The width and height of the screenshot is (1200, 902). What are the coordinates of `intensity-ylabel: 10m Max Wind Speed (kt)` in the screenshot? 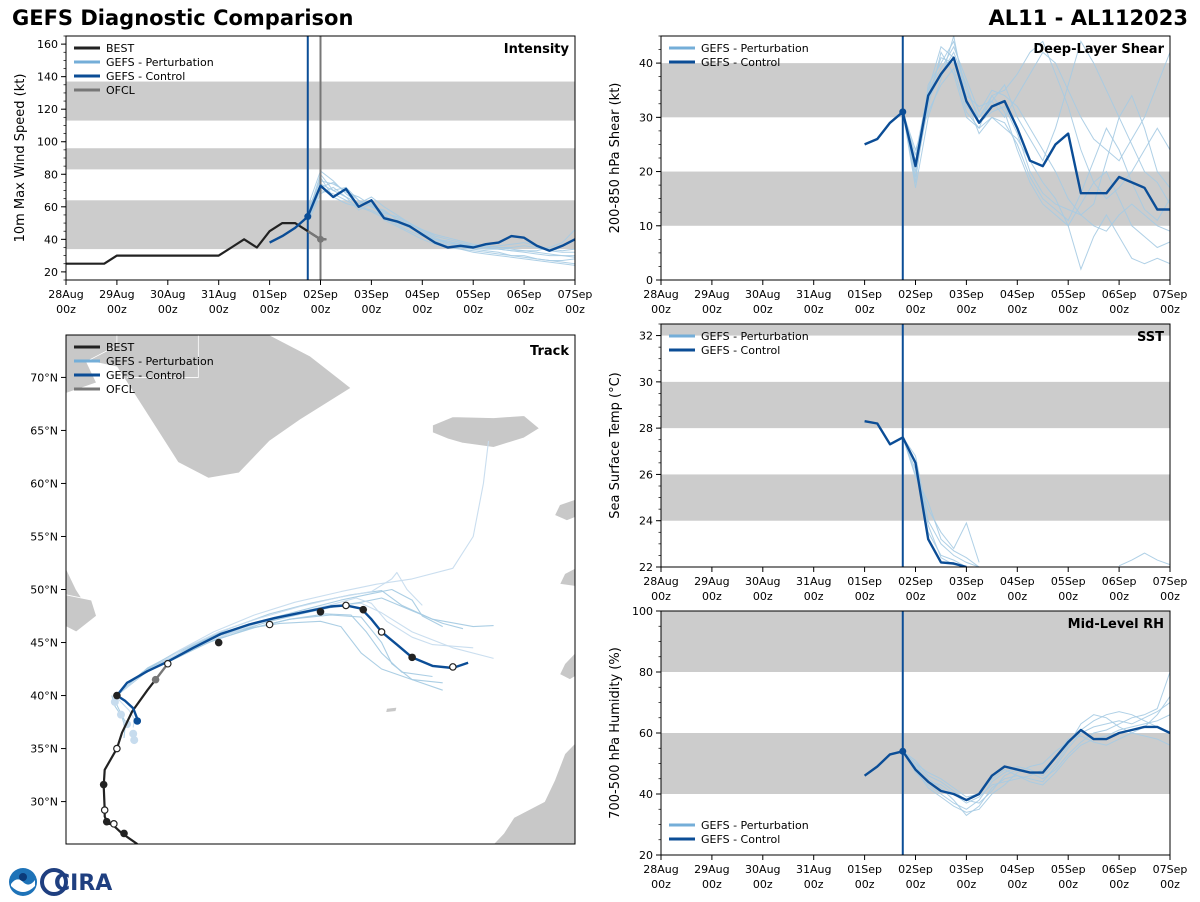 It's located at (20, 158).